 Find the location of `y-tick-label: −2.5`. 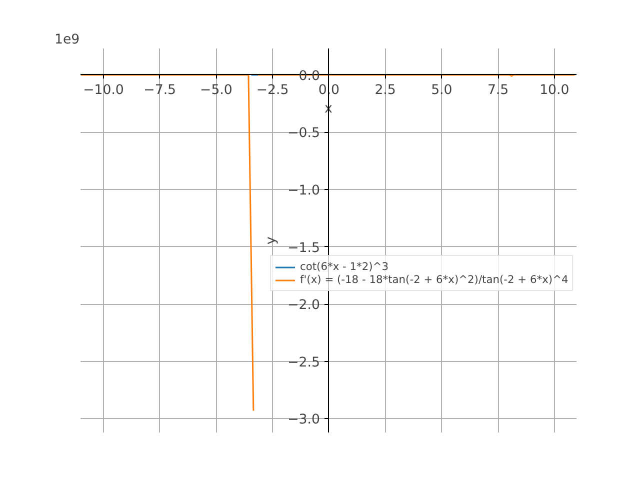

y-tick-label: −2.5 is located at coordinates (304, 362).